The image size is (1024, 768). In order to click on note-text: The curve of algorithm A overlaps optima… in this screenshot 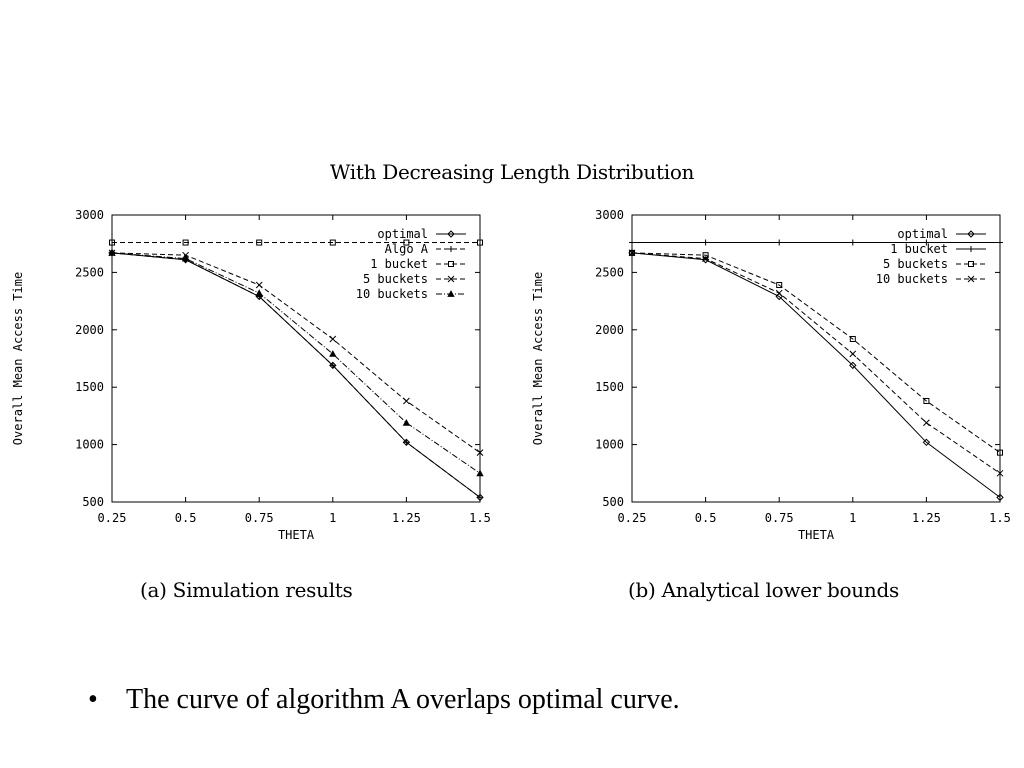, I will do `click(403, 699)`.